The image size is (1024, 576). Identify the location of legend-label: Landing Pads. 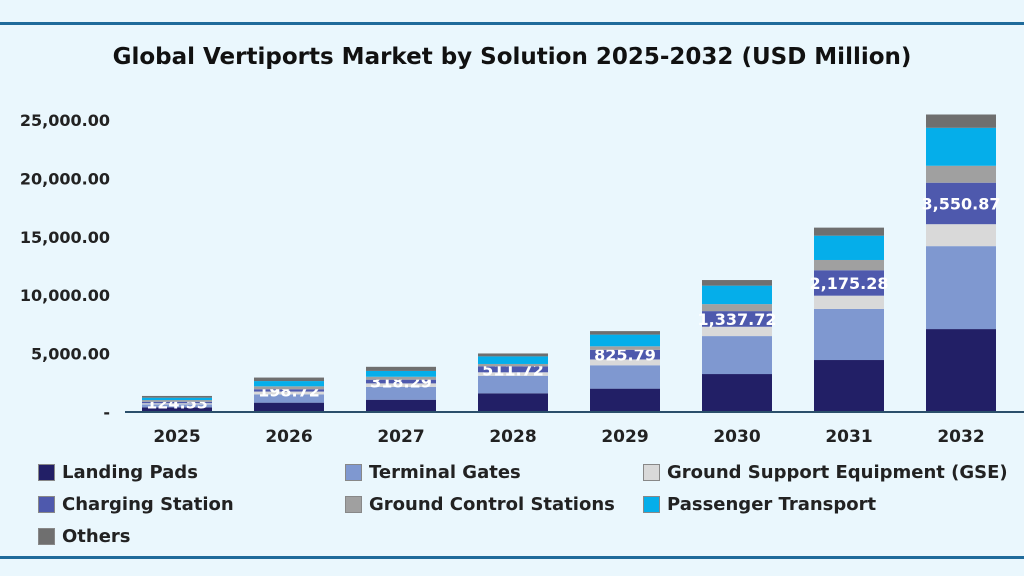
(130, 472).